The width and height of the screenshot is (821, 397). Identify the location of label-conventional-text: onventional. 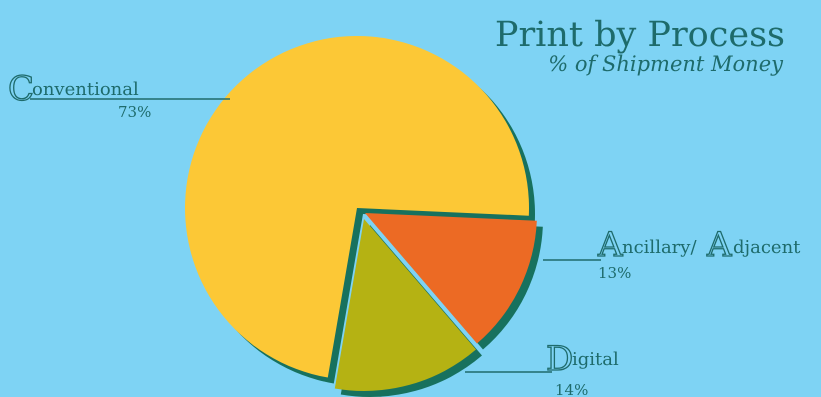
(85, 89).